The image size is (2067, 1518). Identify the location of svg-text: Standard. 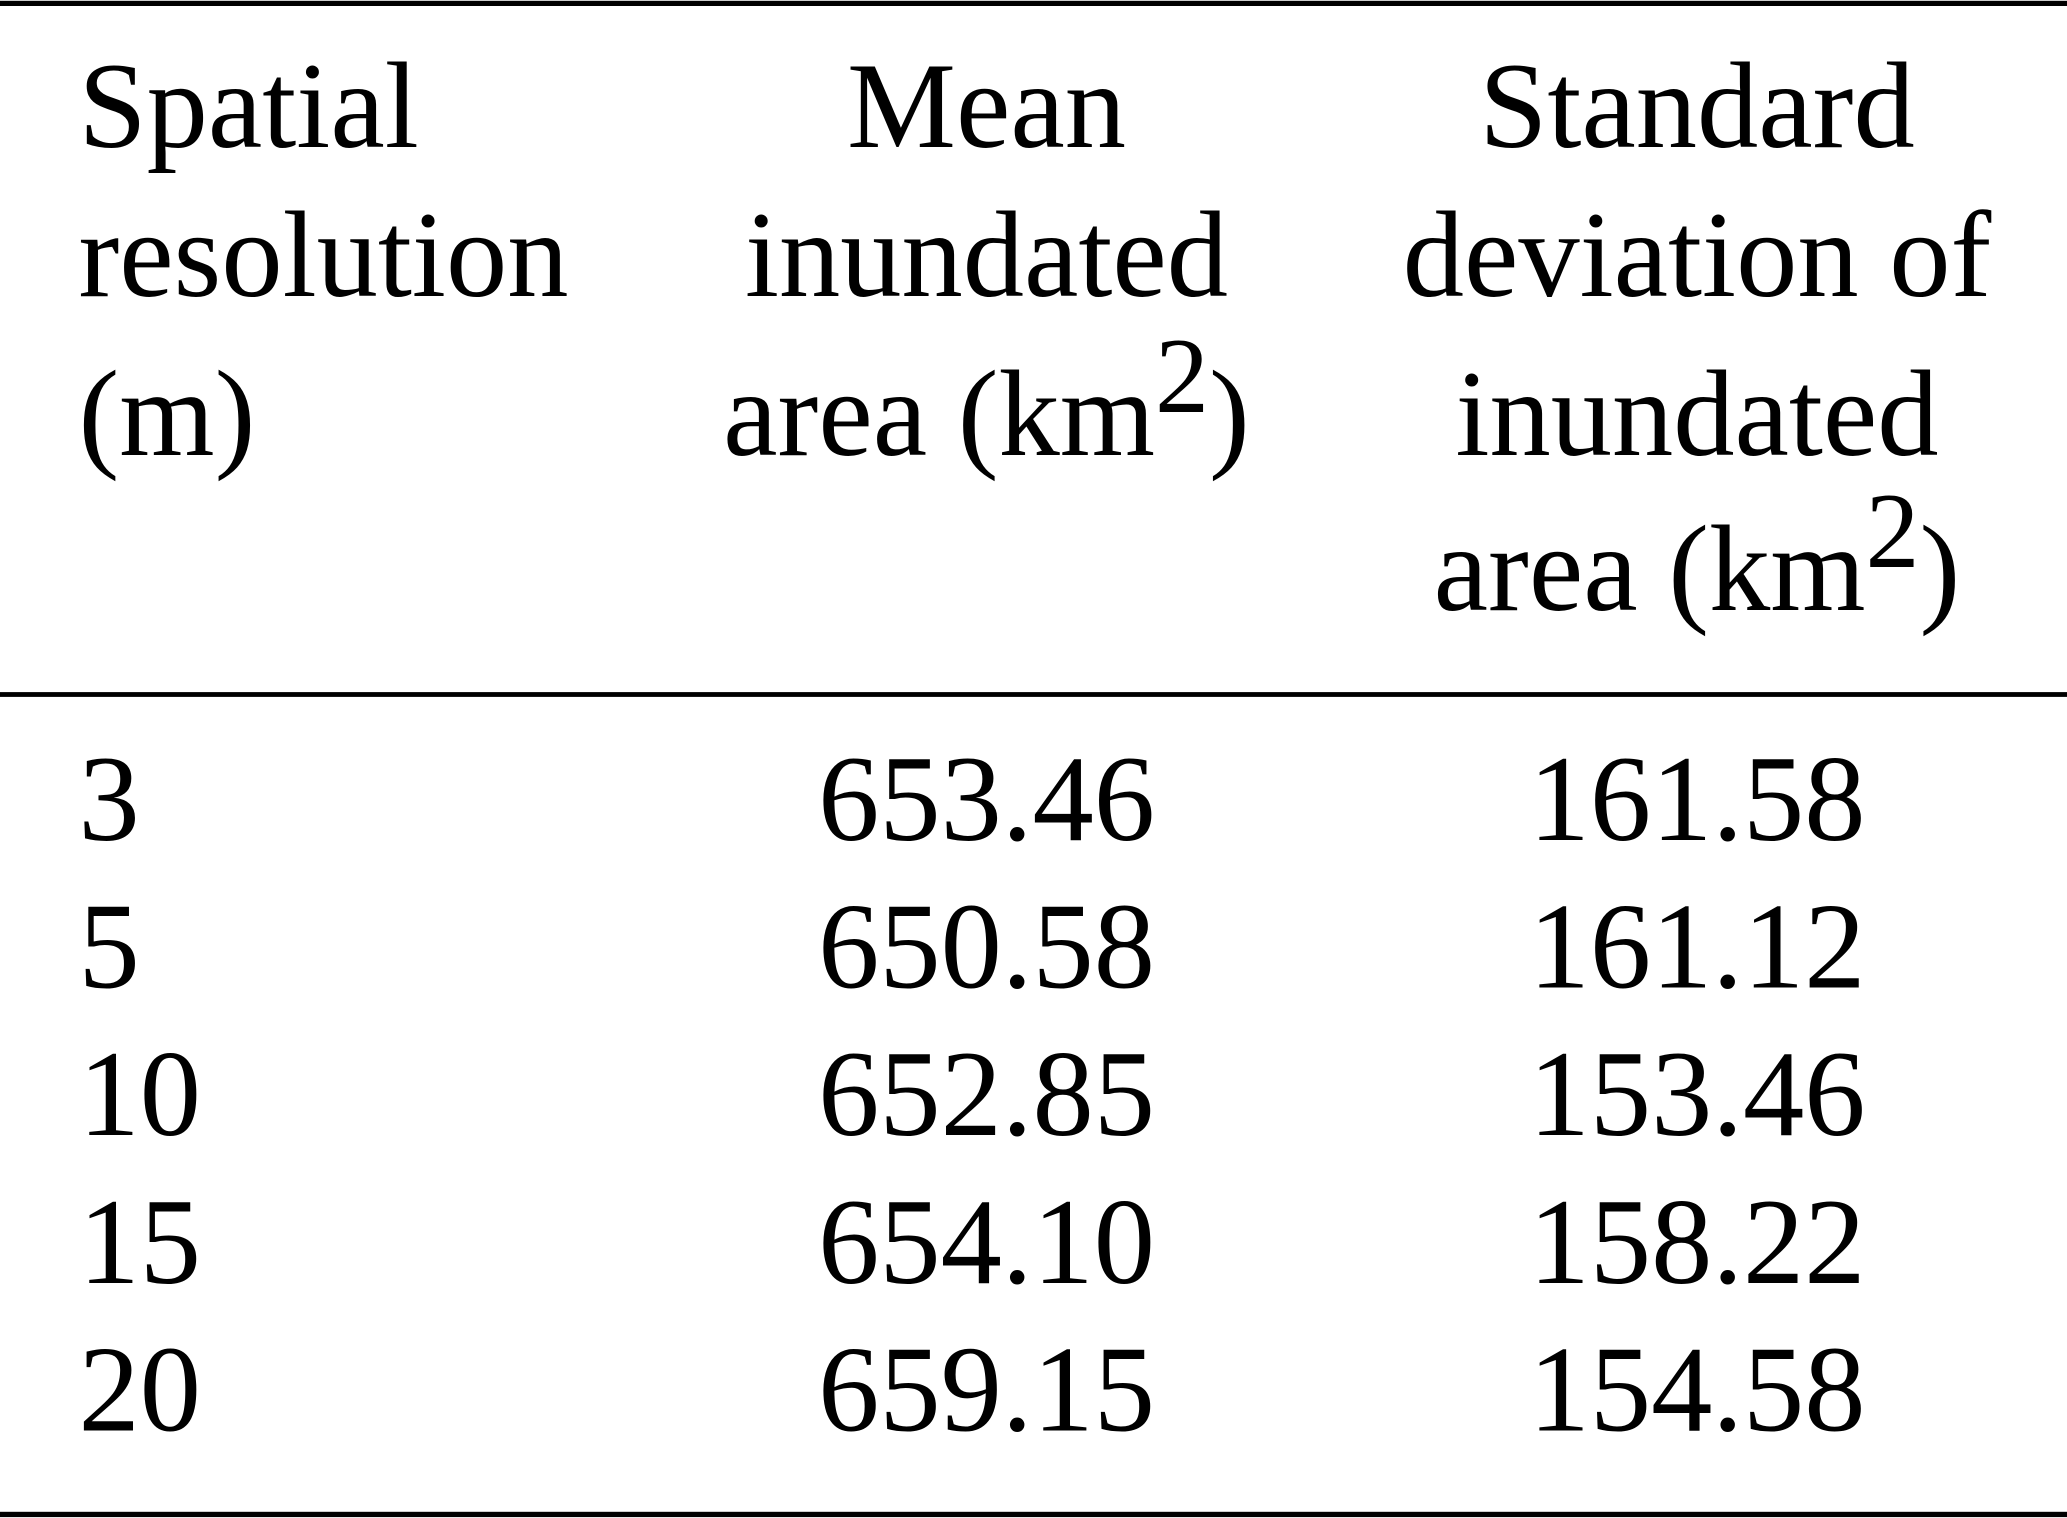
(1696, 106).